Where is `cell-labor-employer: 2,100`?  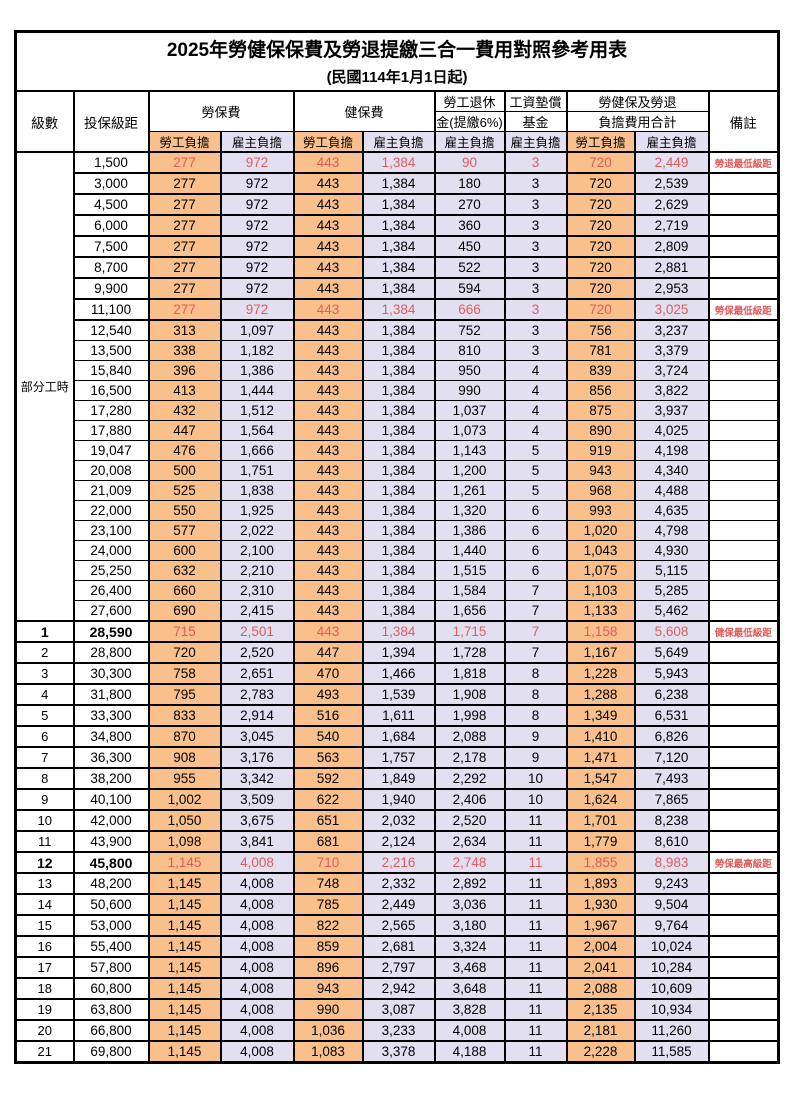 cell-labor-employer: 2,100 is located at coordinates (257, 550).